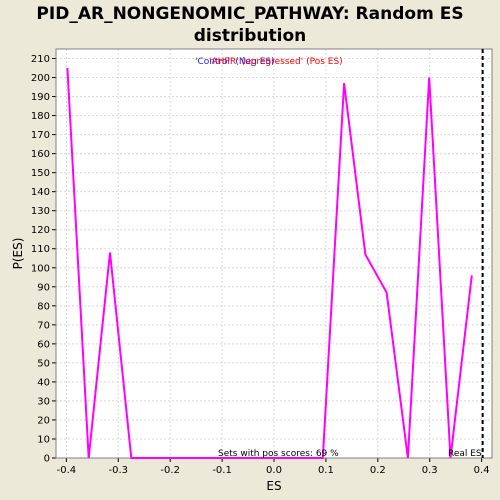  Describe the element at coordinates (40, 173) in the screenshot. I see `y-tick-label: 150` at that location.